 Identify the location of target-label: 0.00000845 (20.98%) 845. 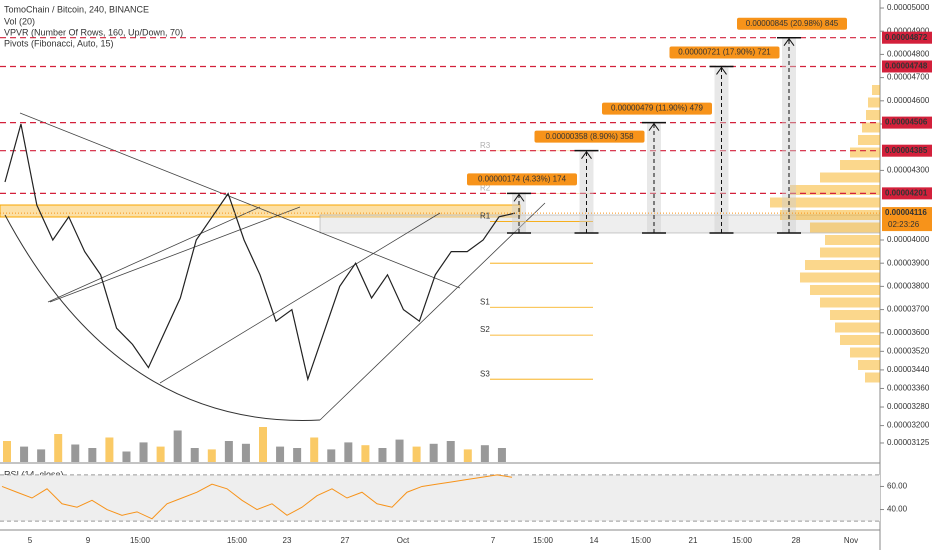
(792, 23).